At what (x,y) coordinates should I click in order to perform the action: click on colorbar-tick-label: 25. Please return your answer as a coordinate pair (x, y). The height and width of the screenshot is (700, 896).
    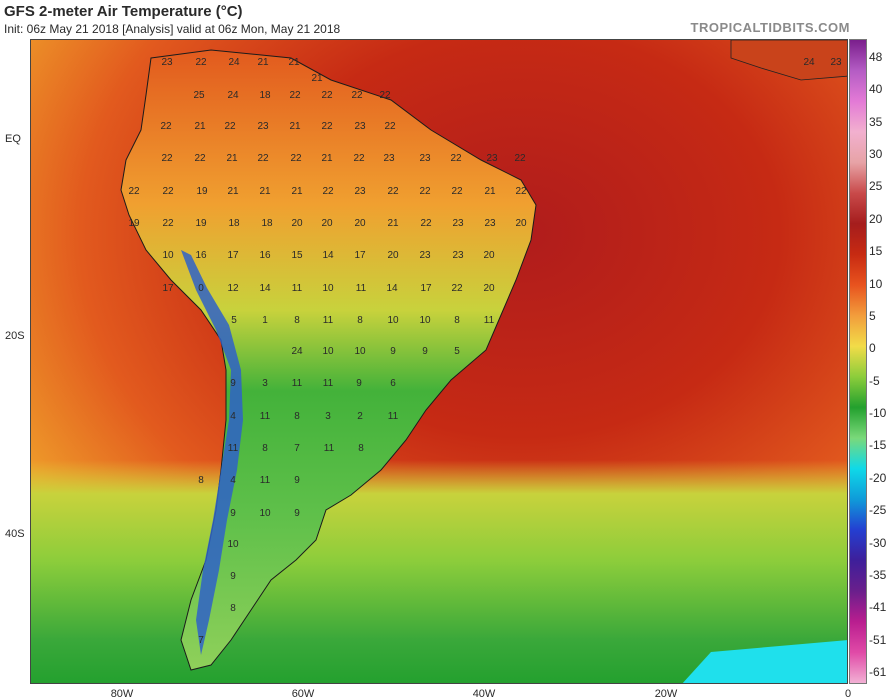
    Looking at the image, I should click on (876, 186).